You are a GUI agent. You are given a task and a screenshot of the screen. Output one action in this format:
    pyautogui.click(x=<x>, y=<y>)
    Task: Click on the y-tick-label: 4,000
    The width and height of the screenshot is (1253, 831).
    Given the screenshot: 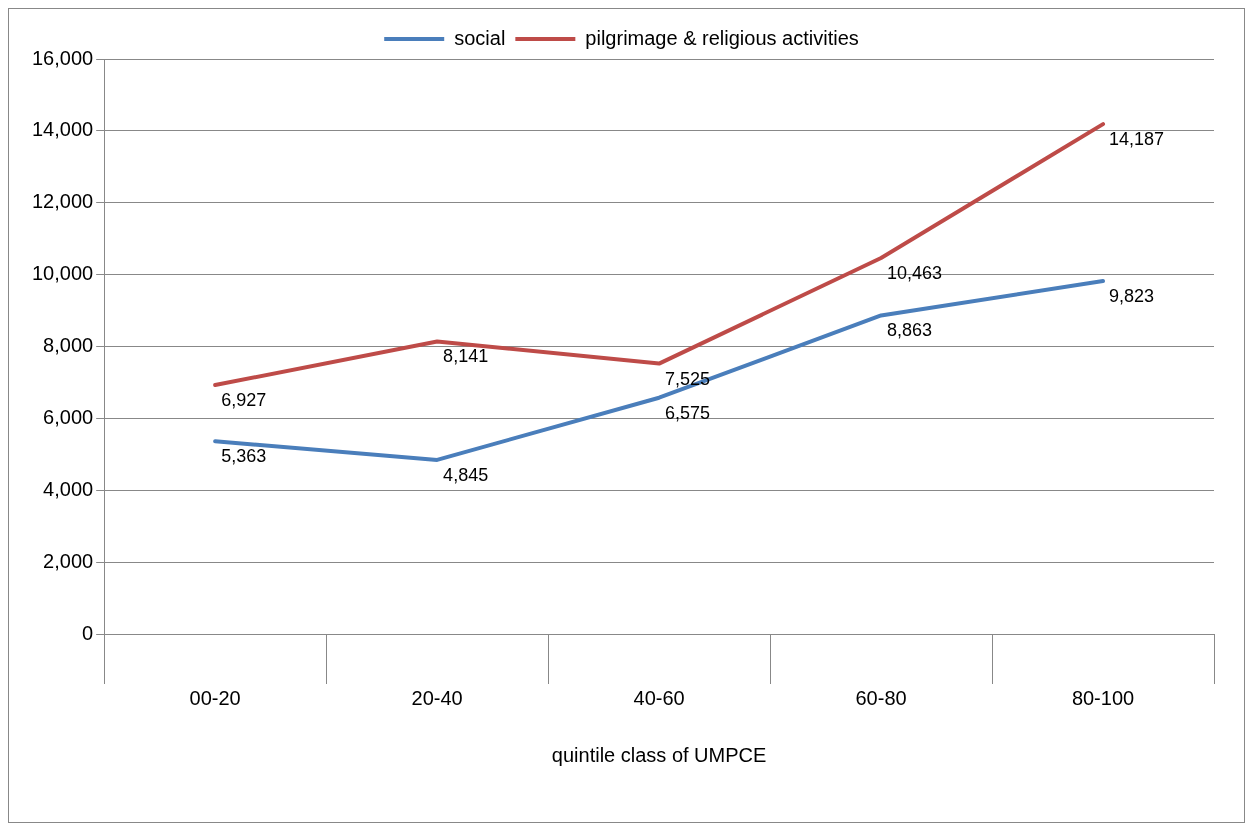 What is the action you would take?
    pyautogui.click(x=68, y=488)
    